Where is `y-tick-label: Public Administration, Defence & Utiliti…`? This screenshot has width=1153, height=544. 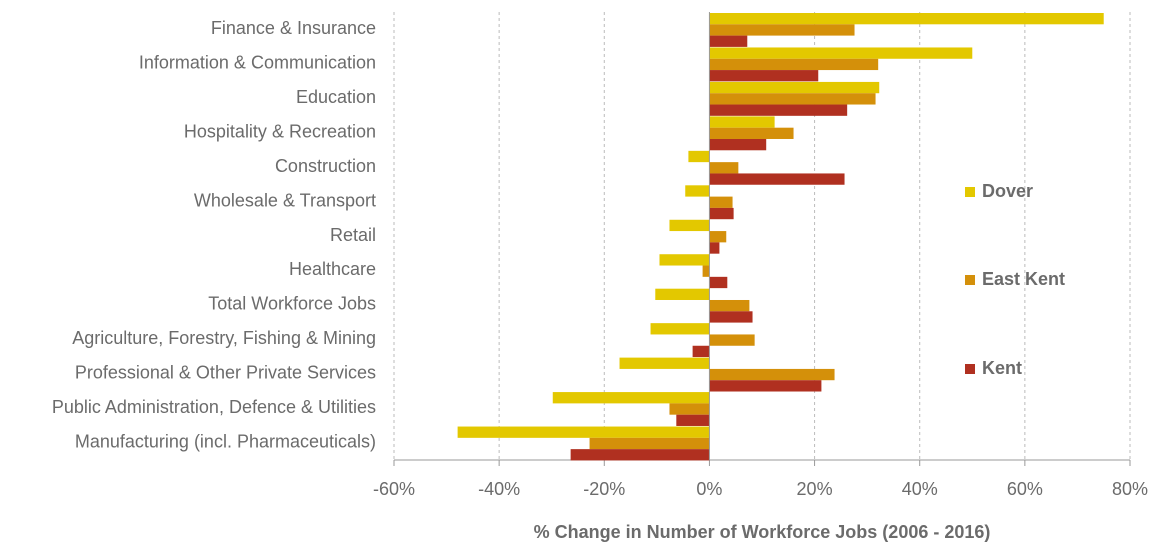 y-tick-label: Public Administration, Defence & Utiliti… is located at coordinates (214, 407).